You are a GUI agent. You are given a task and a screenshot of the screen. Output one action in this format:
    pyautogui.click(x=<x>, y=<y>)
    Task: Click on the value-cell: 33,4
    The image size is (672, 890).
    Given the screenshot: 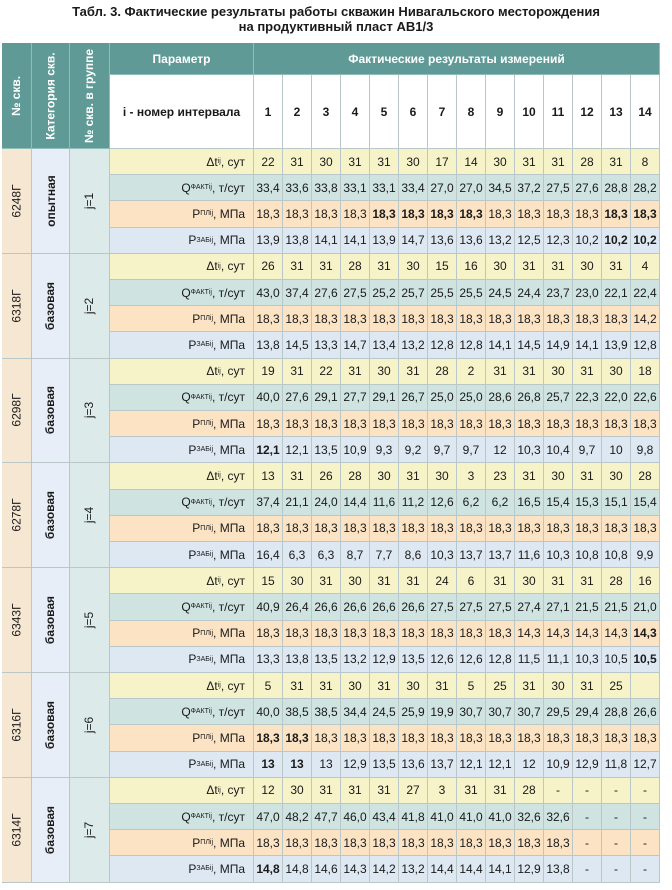 What is the action you would take?
    pyautogui.click(x=413, y=188)
    